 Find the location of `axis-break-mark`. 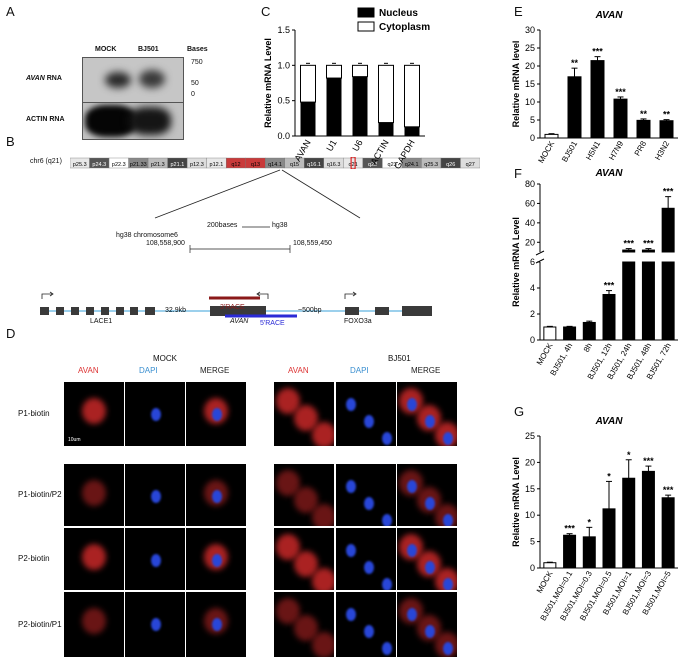

axis-break-mark is located at coordinates (540, 253).